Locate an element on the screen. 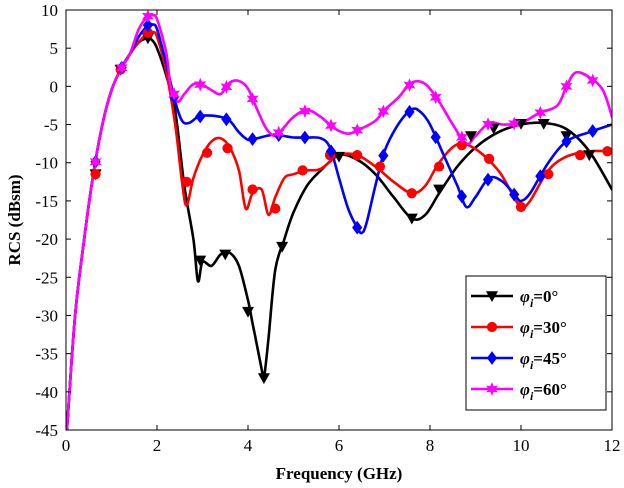  y-tick-label: -45 is located at coordinates (46, 430).